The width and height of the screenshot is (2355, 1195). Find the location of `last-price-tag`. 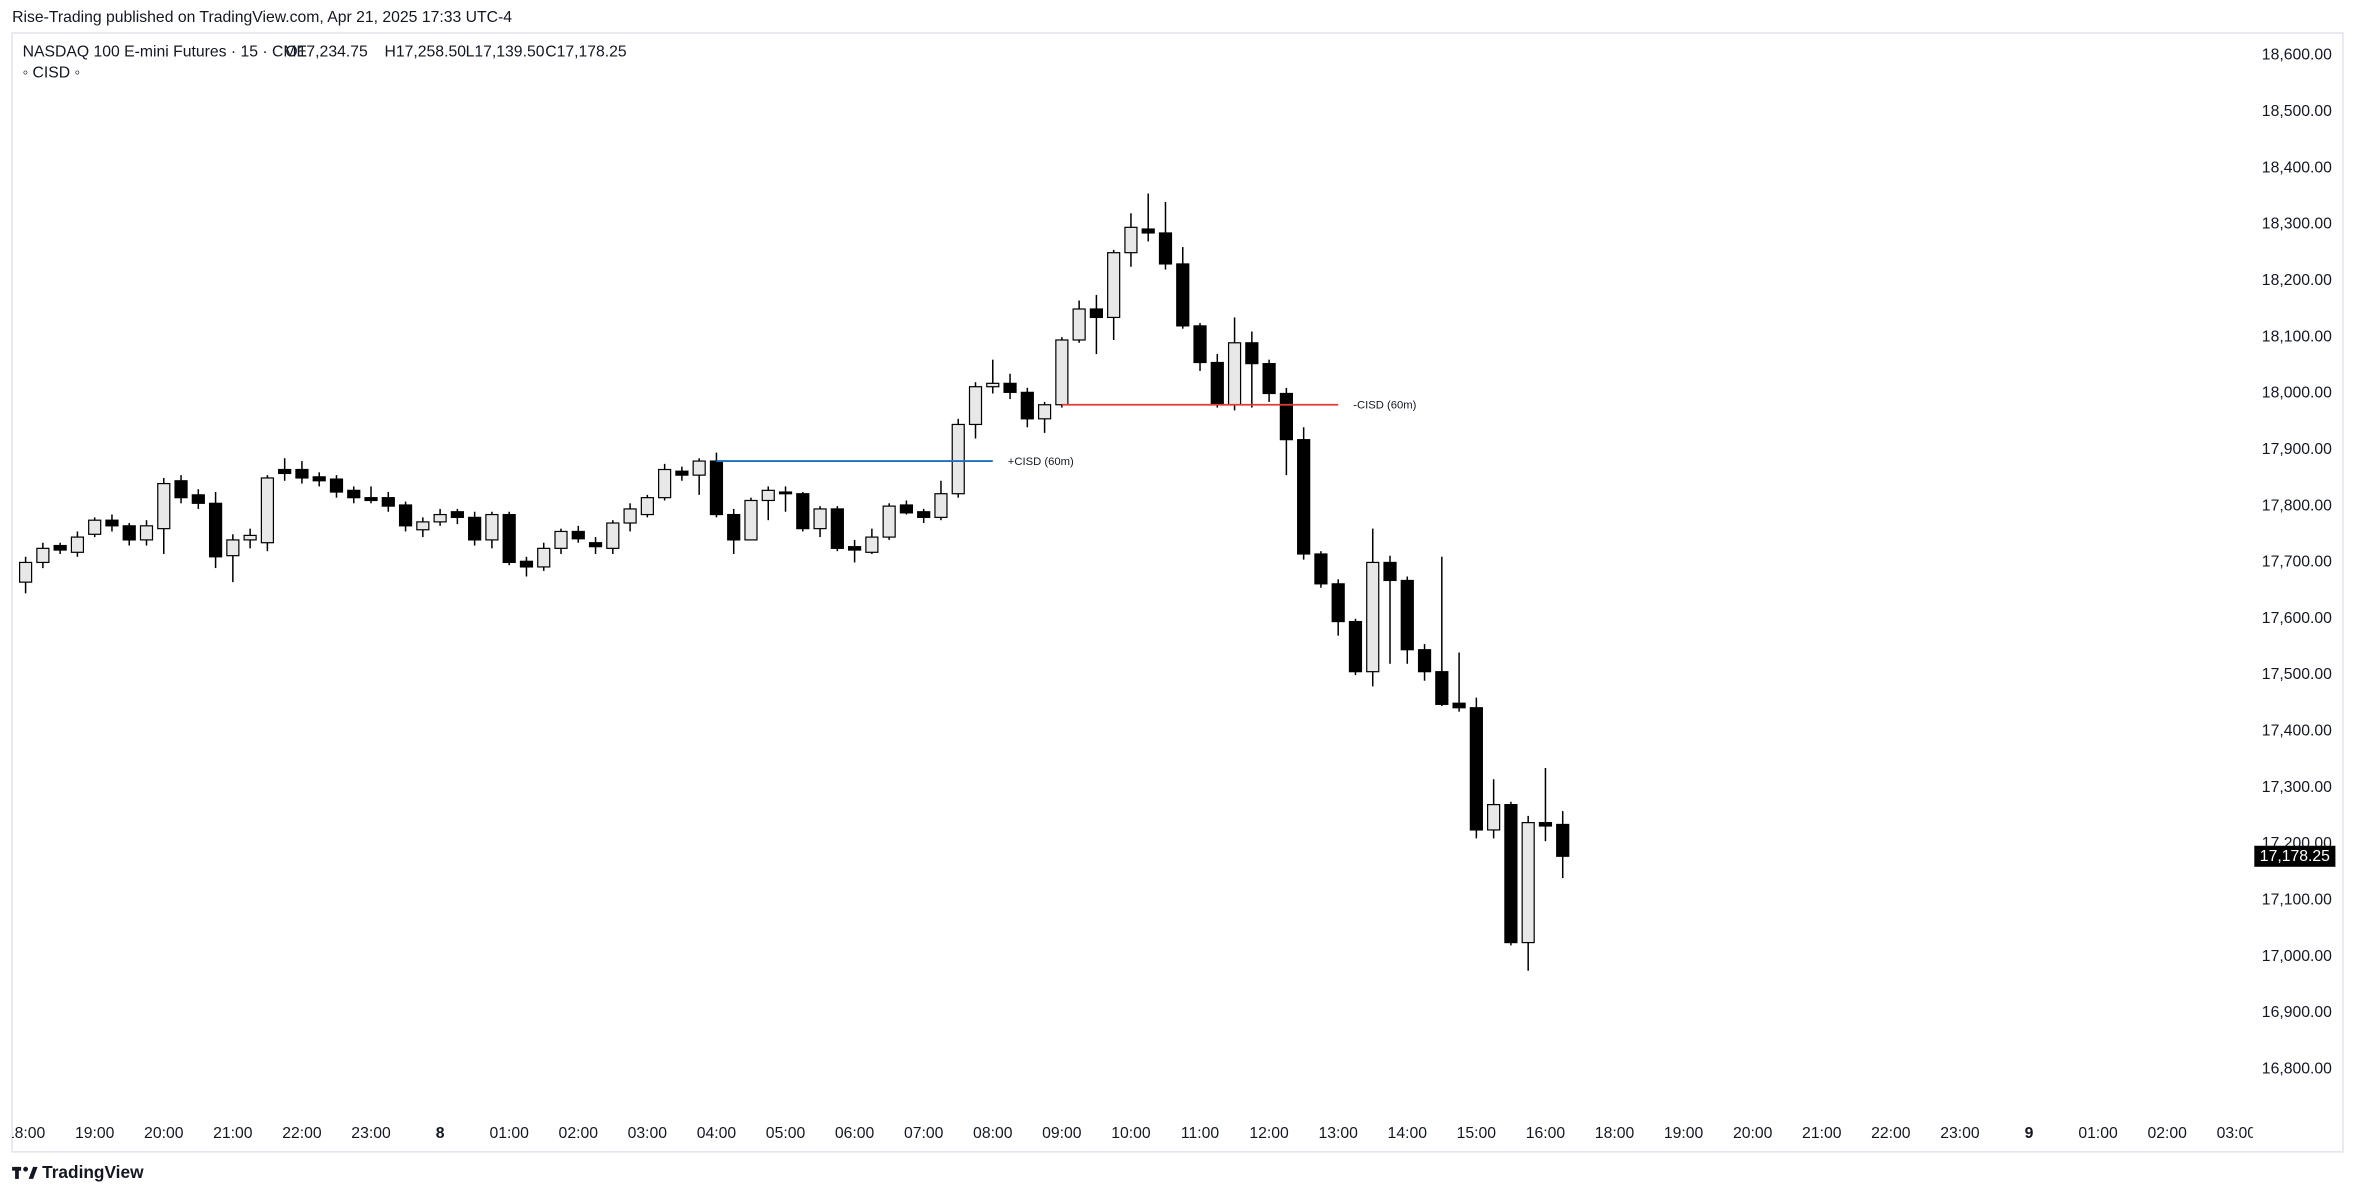

last-price-tag is located at coordinates (2295, 856).